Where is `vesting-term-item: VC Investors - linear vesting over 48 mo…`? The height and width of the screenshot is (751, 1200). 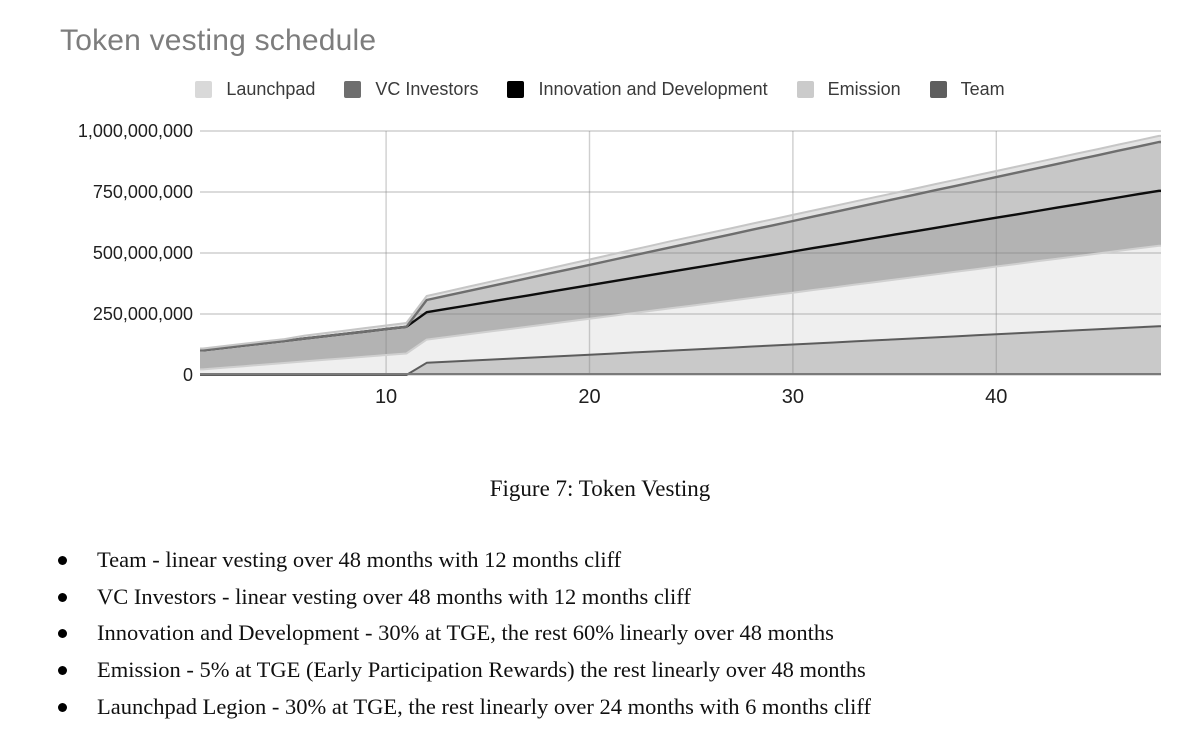
vesting-term-item: VC Investors - linear vesting over 48 mo… is located at coordinates (608, 597).